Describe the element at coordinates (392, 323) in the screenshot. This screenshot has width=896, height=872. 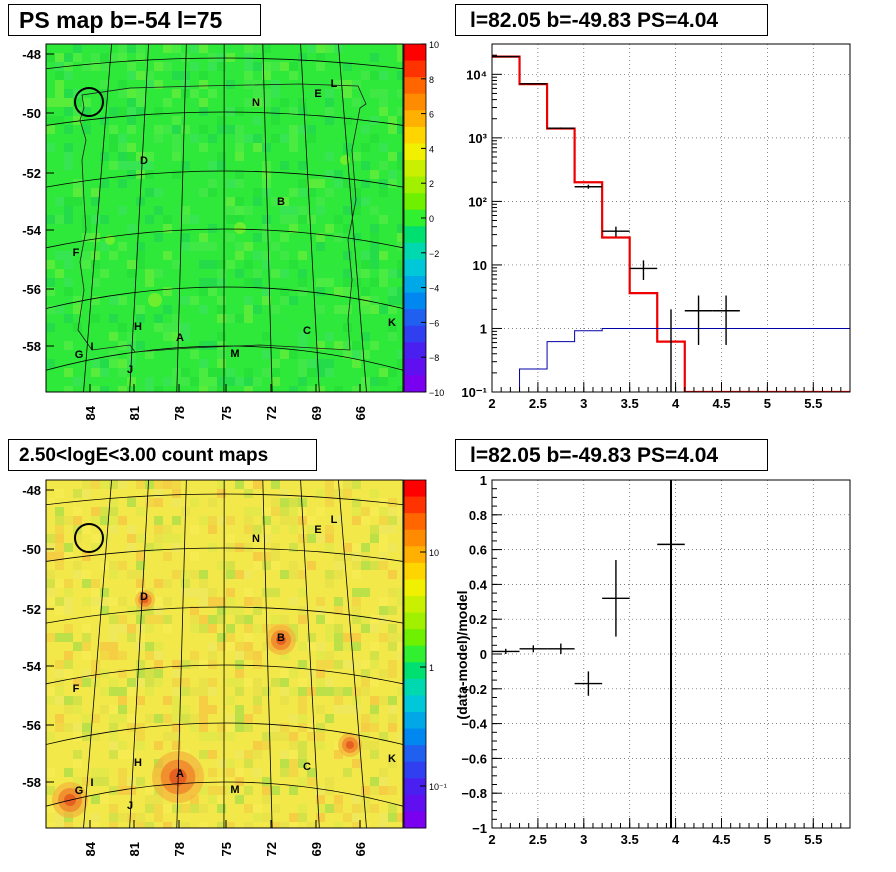
I see `ps-map-source-label: K` at that location.